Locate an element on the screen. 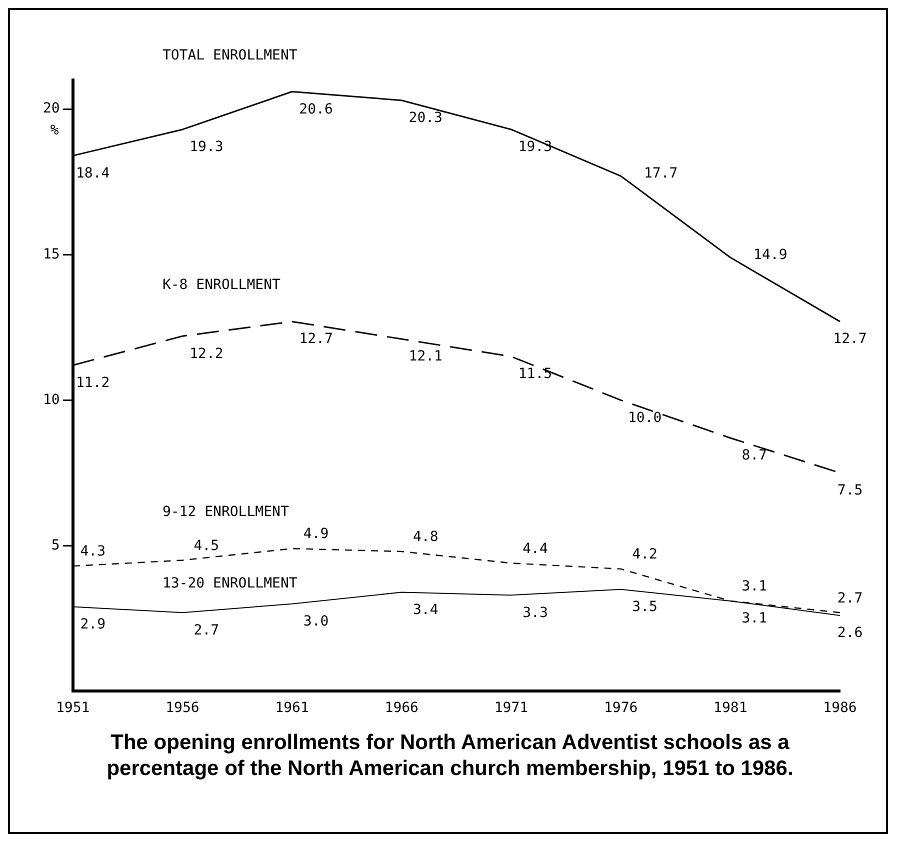 The image size is (903, 849). data-label: 4.9 is located at coordinates (316, 534).